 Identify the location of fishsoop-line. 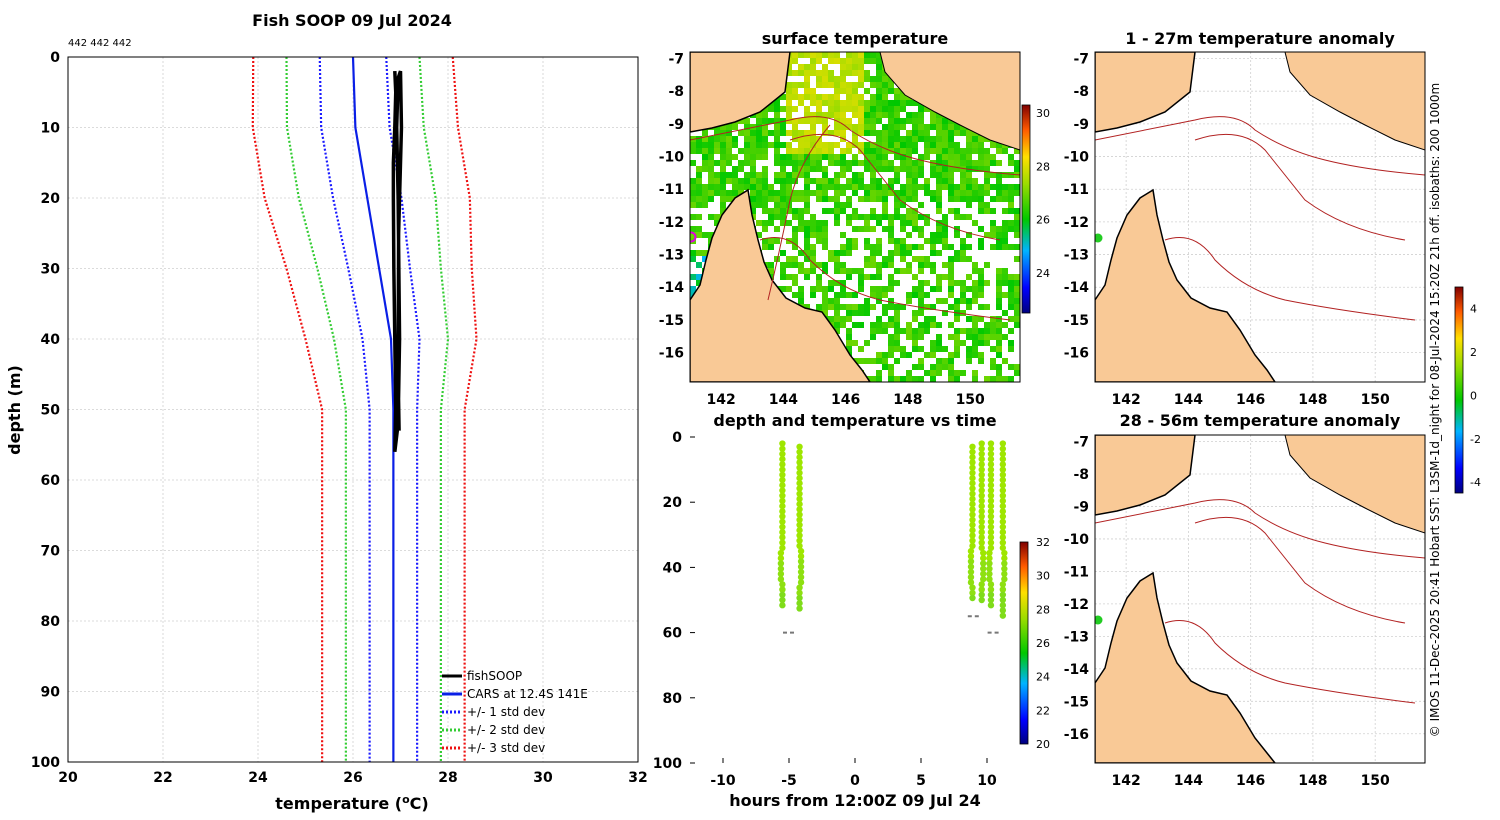
(397, 261).